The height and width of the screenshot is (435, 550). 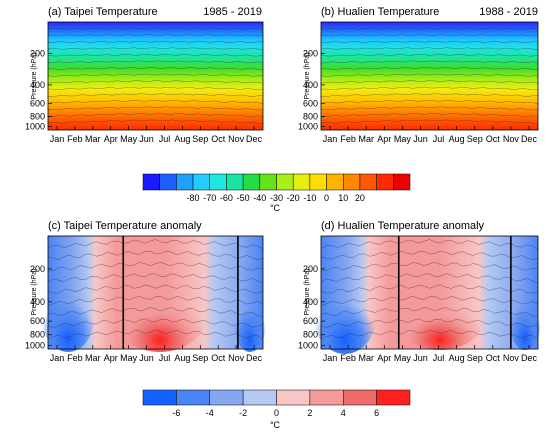 What do you see at coordinates (309, 198) in the screenshot?
I see `colorbar-label: -10` at bounding box center [309, 198].